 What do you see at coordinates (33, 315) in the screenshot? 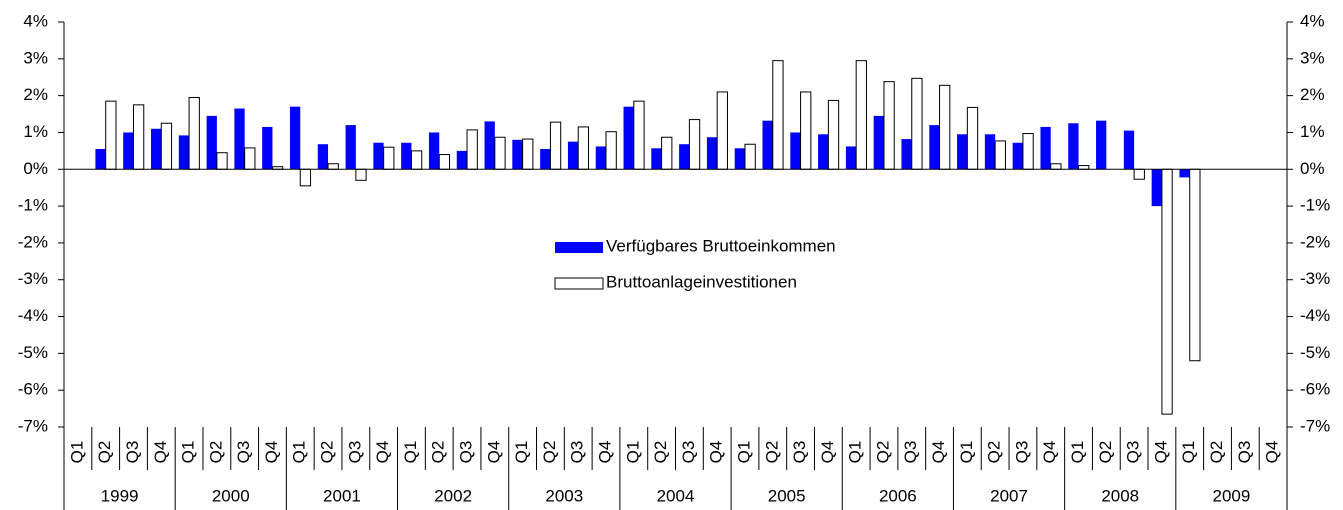
I see `y-tick-label: -4%` at bounding box center [33, 315].